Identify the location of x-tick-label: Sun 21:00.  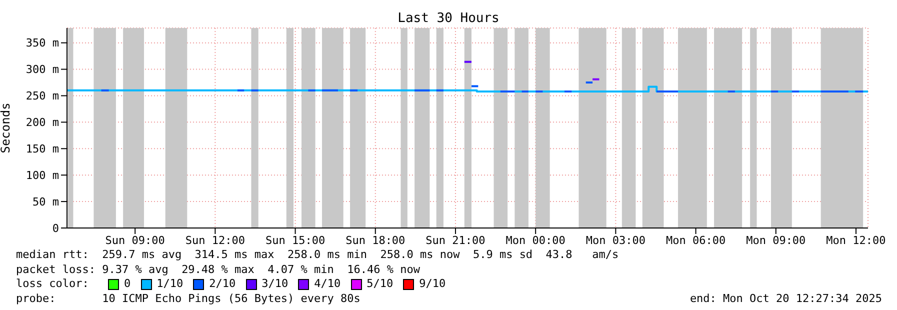
(456, 240).